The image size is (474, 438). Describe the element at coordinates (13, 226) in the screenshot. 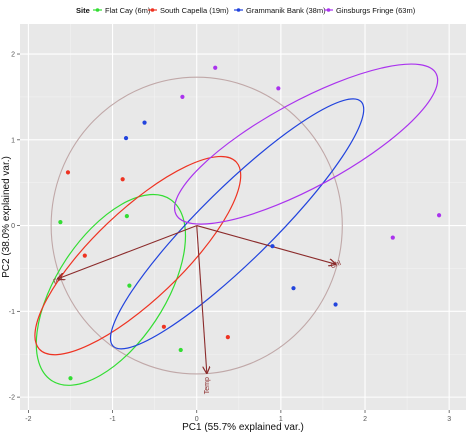

I see `y-tick-label: 0` at that location.